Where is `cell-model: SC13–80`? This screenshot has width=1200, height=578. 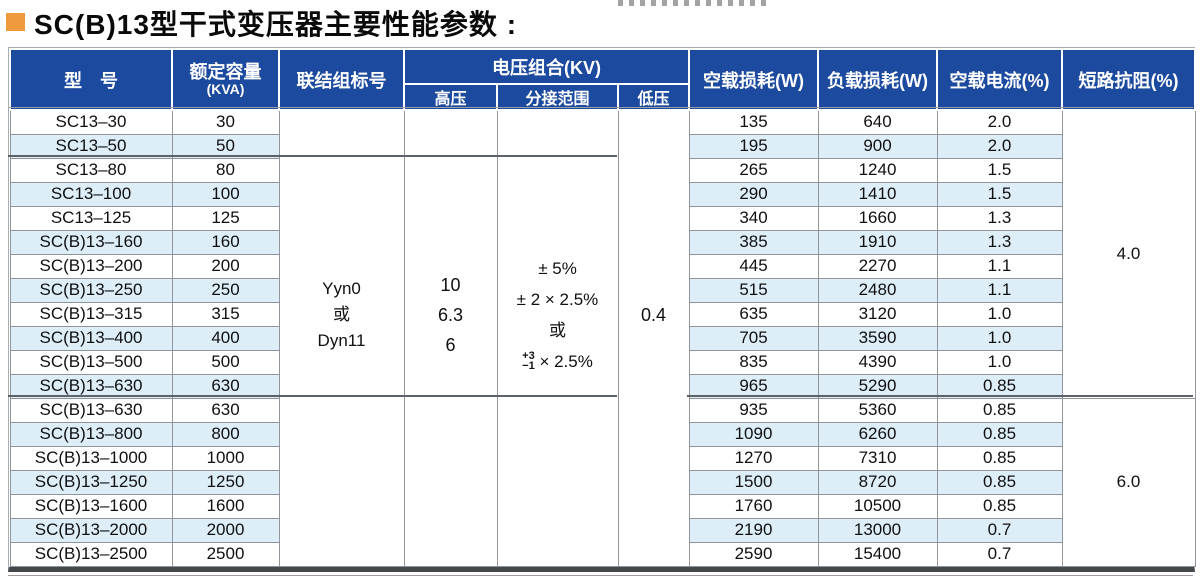
cell-model: SC13–80 is located at coordinates (91, 170).